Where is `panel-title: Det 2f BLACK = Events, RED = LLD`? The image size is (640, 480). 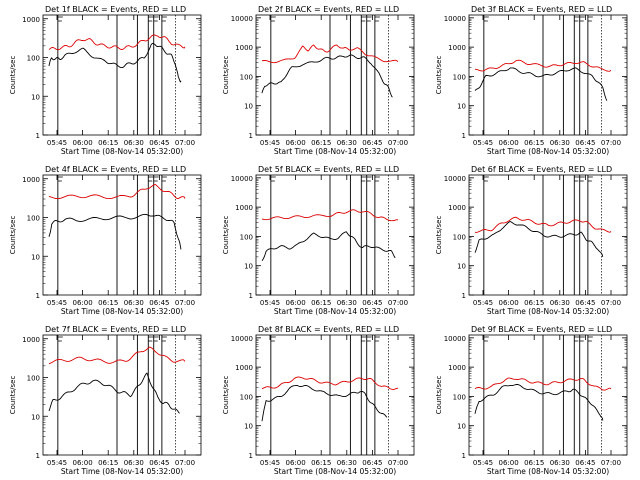 panel-title: Det 2f BLACK = Events, RED = LLD is located at coordinates (328, 9).